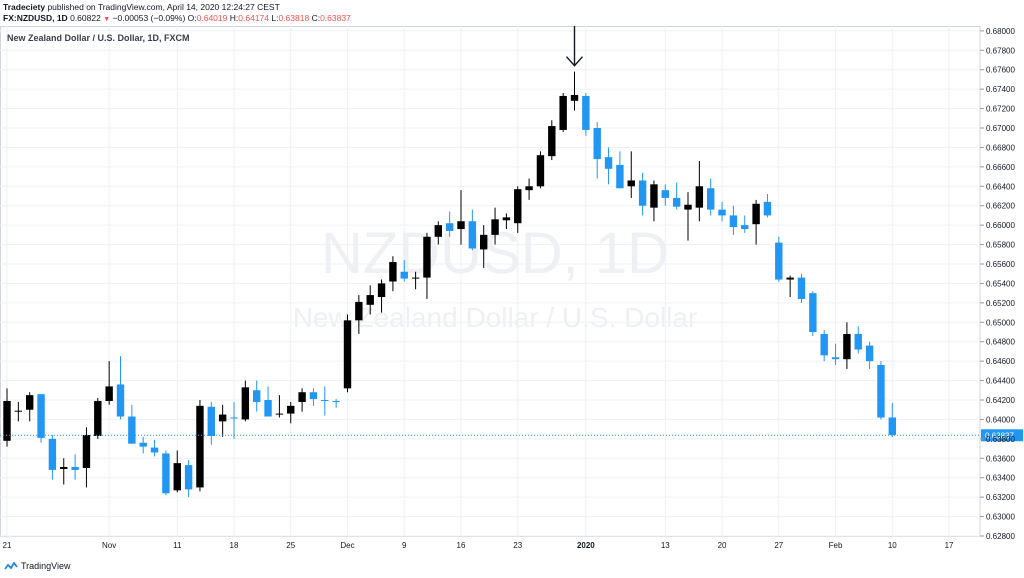 This screenshot has width=1024, height=578. What do you see at coordinates (1000, 283) in the screenshot?
I see `y-tick-label: 0.65400` at bounding box center [1000, 283].